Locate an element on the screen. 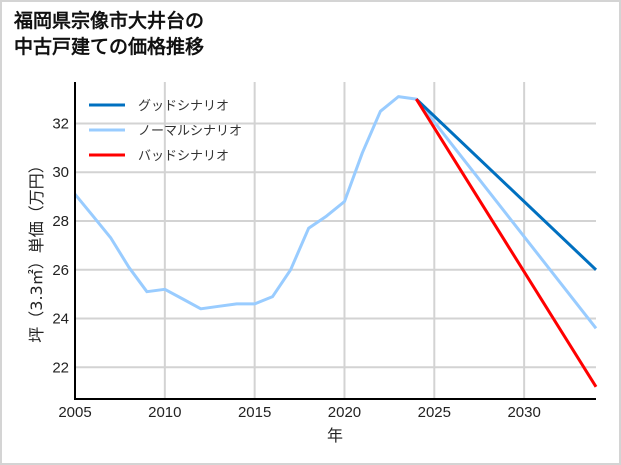  y-tick-label: 22 is located at coordinates (60, 367).